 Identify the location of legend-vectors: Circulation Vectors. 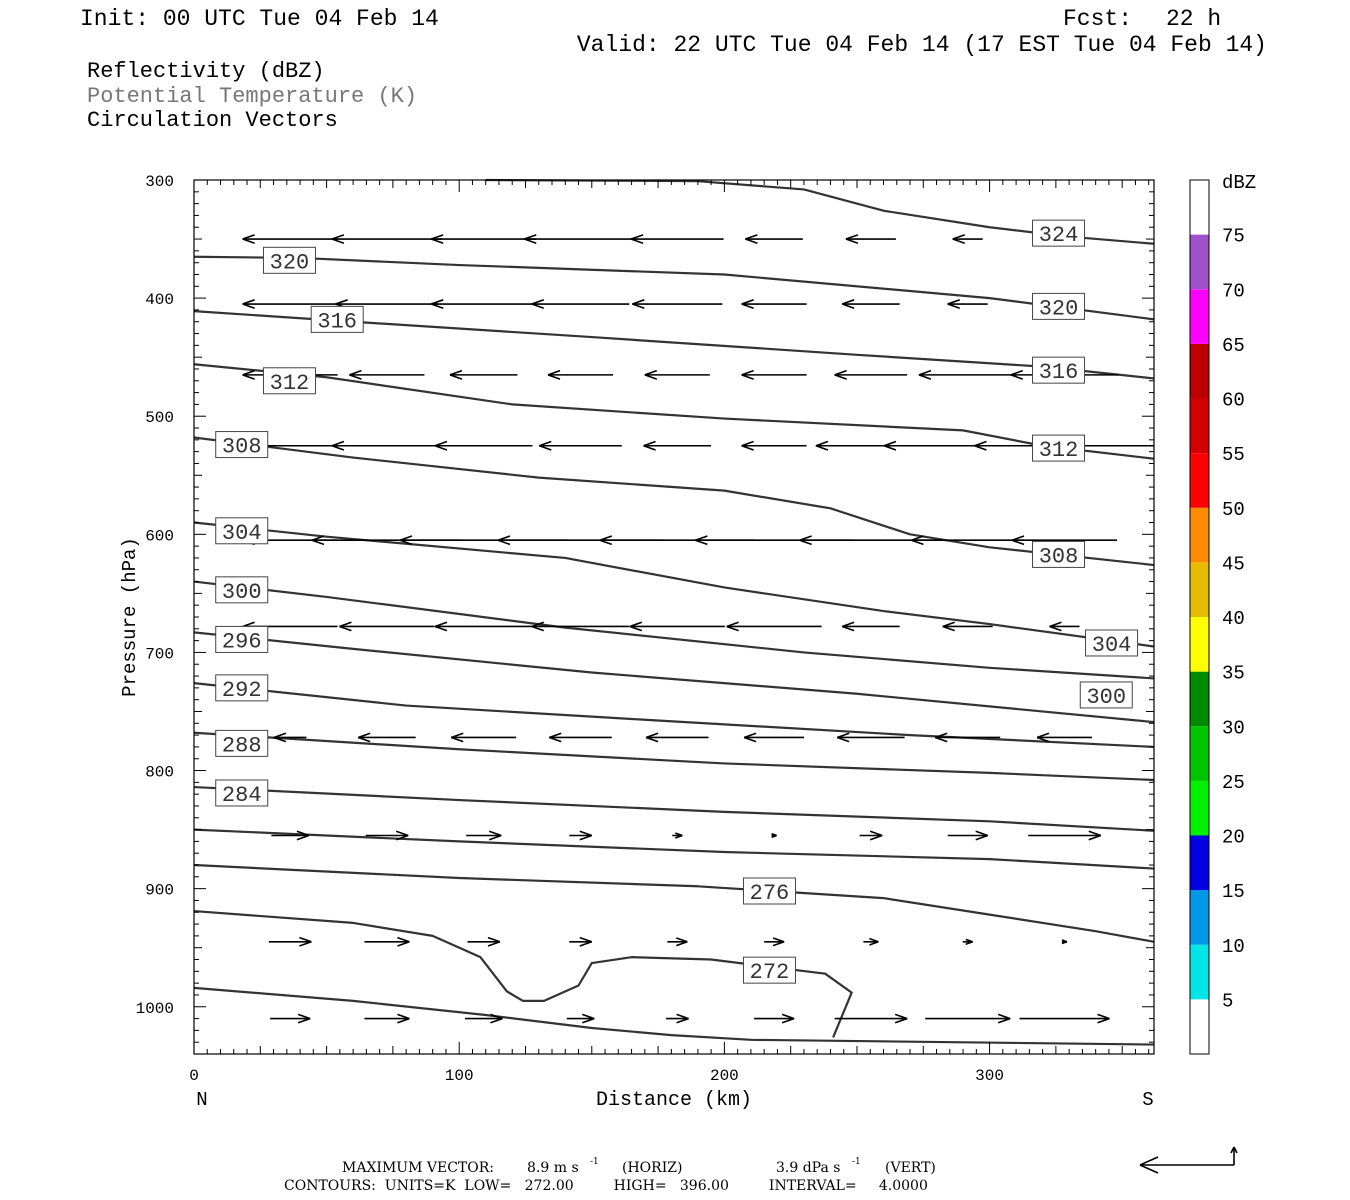
(212, 120).